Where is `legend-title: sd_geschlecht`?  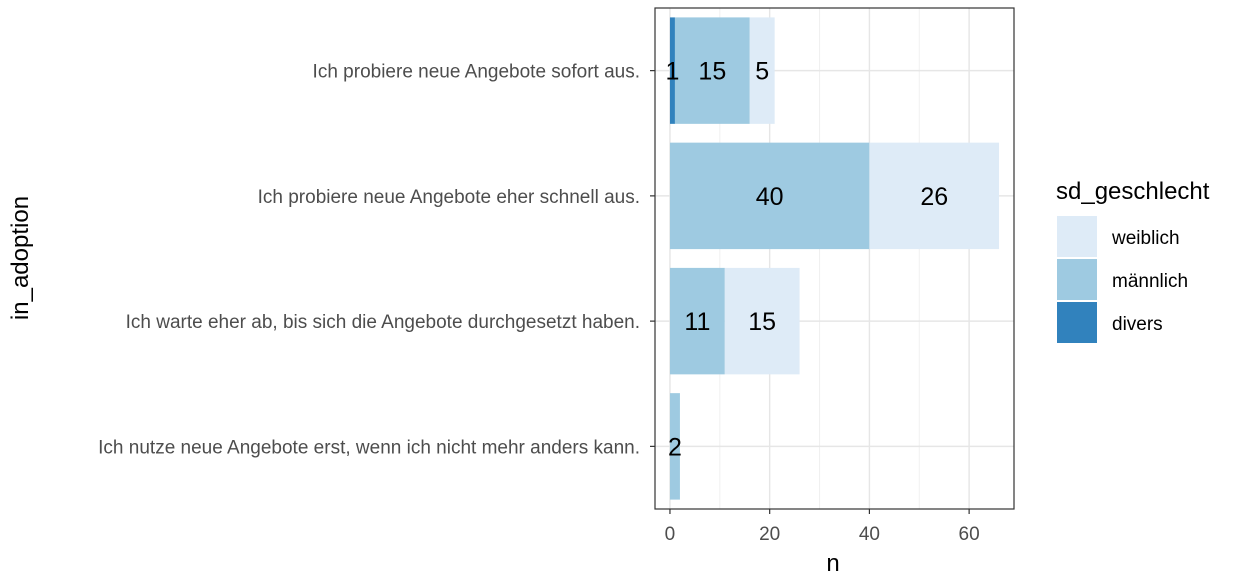
legend-title: sd_geschlecht is located at coordinates (1133, 191).